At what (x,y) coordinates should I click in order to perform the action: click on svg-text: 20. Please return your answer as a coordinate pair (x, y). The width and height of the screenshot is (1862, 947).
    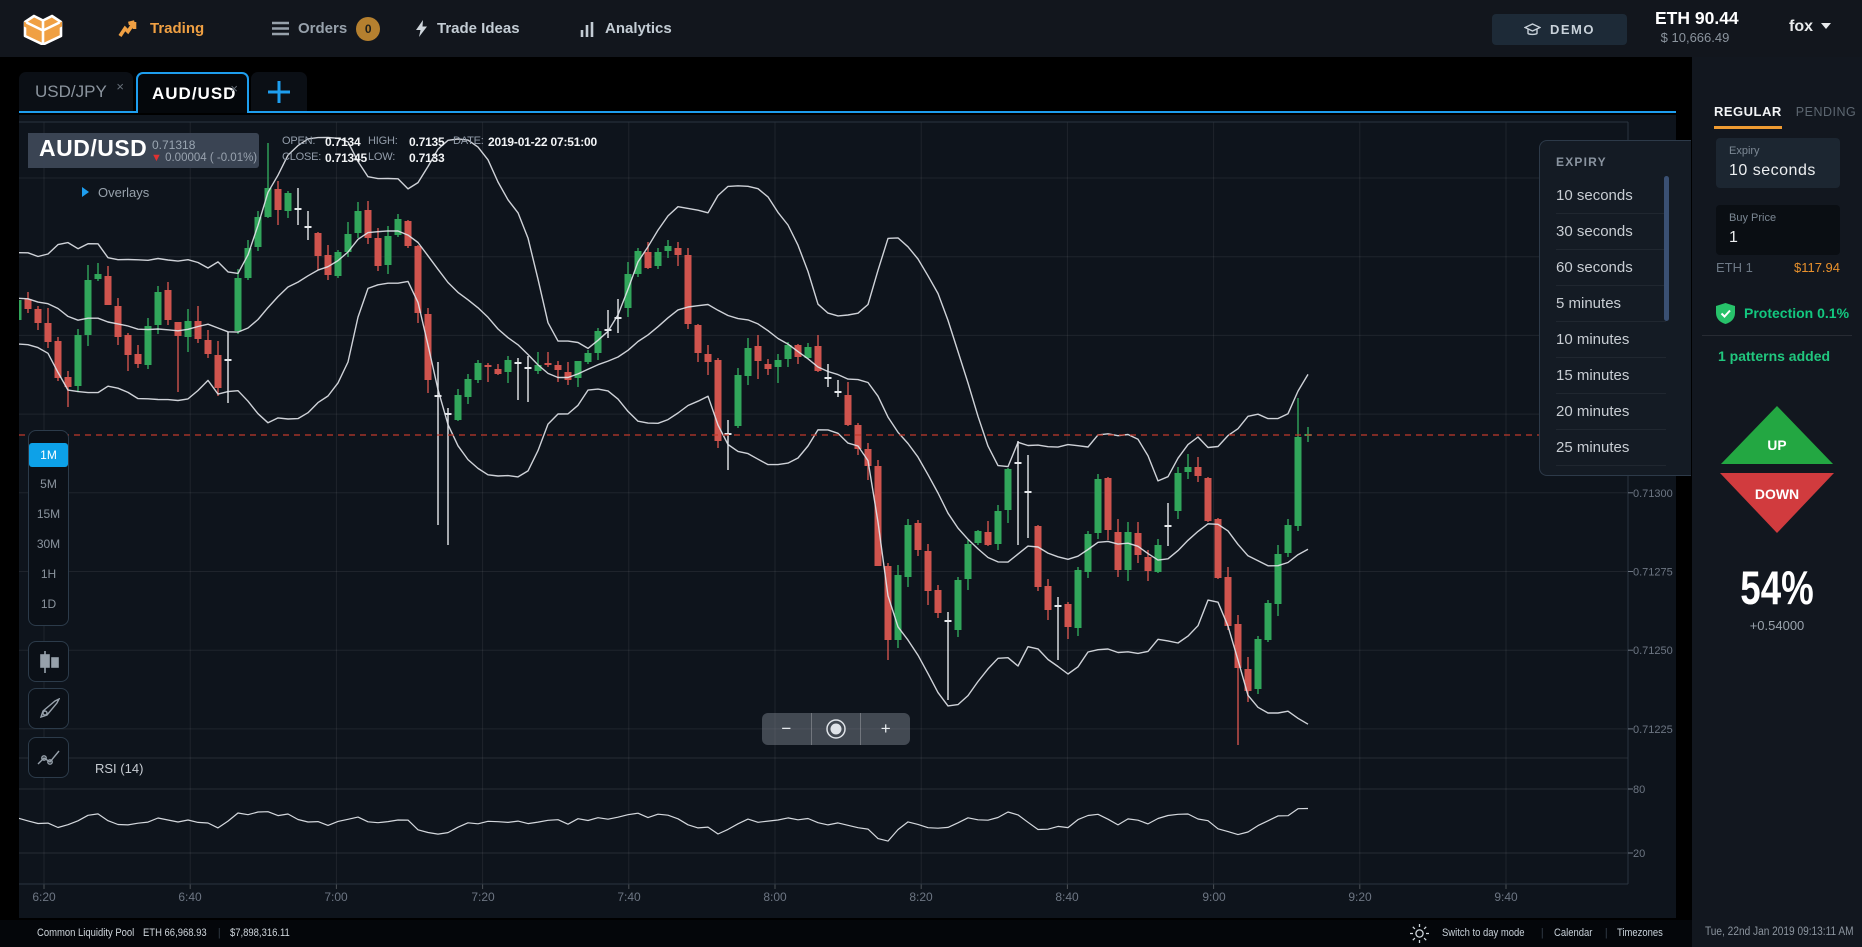
    Looking at the image, I should click on (1639, 854).